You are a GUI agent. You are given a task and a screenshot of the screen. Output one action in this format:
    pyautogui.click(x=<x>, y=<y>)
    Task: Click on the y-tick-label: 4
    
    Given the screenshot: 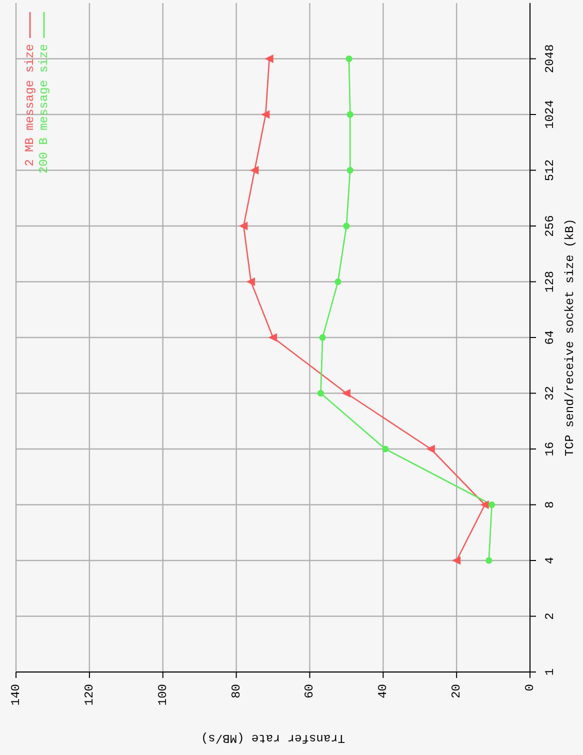 What is the action you would take?
    pyautogui.click(x=550, y=560)
    